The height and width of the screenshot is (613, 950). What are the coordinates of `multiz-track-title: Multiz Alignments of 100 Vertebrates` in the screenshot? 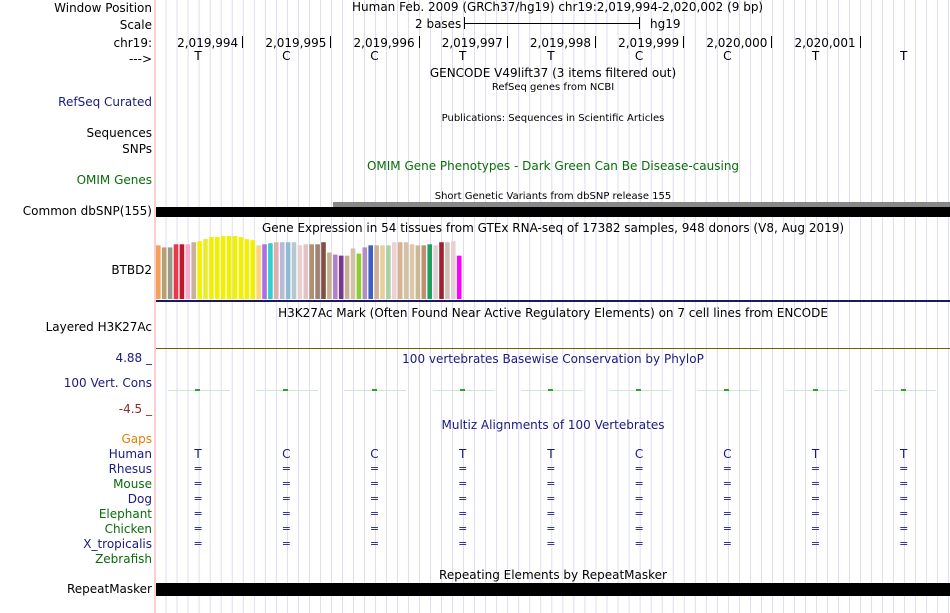 It's located at (553, 425).